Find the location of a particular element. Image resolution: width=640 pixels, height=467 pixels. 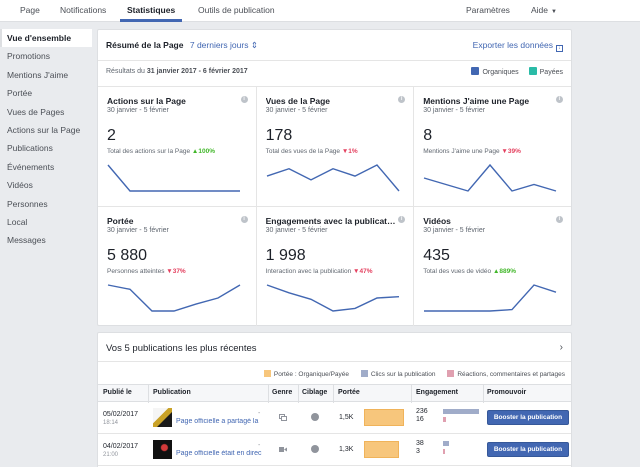

engagement-reactions: 3 is located at coordinates (418, 451).